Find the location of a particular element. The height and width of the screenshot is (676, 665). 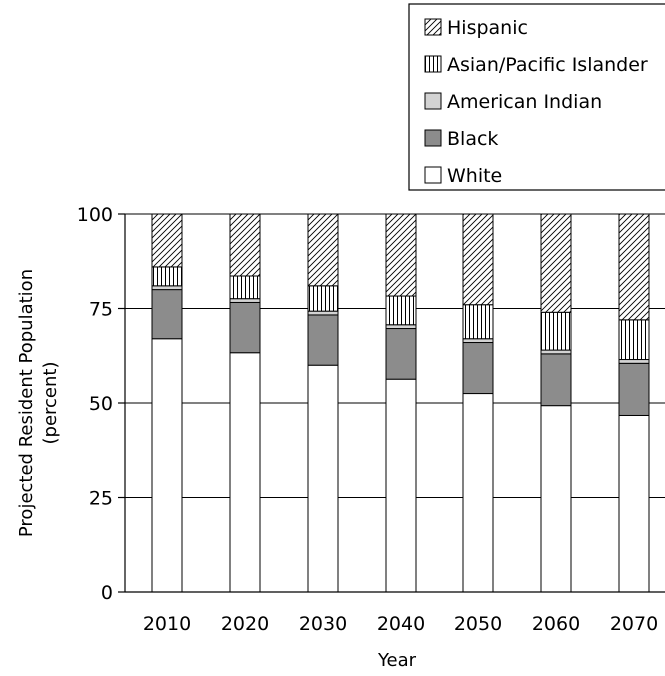

bar-segment-2060-american-indian is located at coordinates (556, 352).